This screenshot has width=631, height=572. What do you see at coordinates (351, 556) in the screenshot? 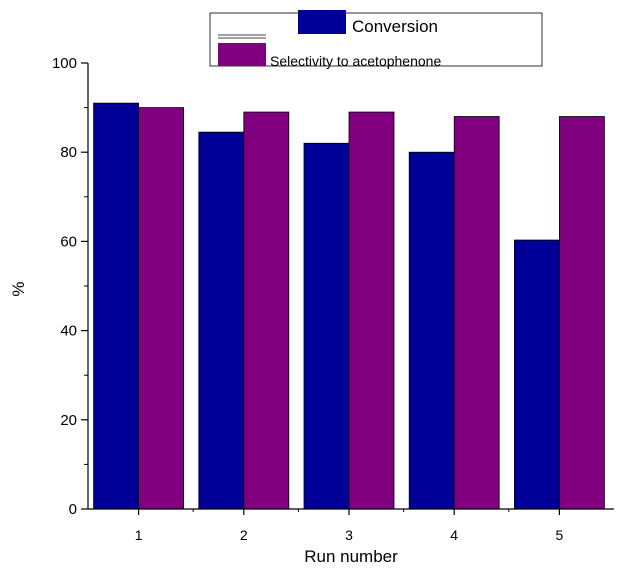
I see `x-axis-title: Run number` at bounding box center [351, 556].